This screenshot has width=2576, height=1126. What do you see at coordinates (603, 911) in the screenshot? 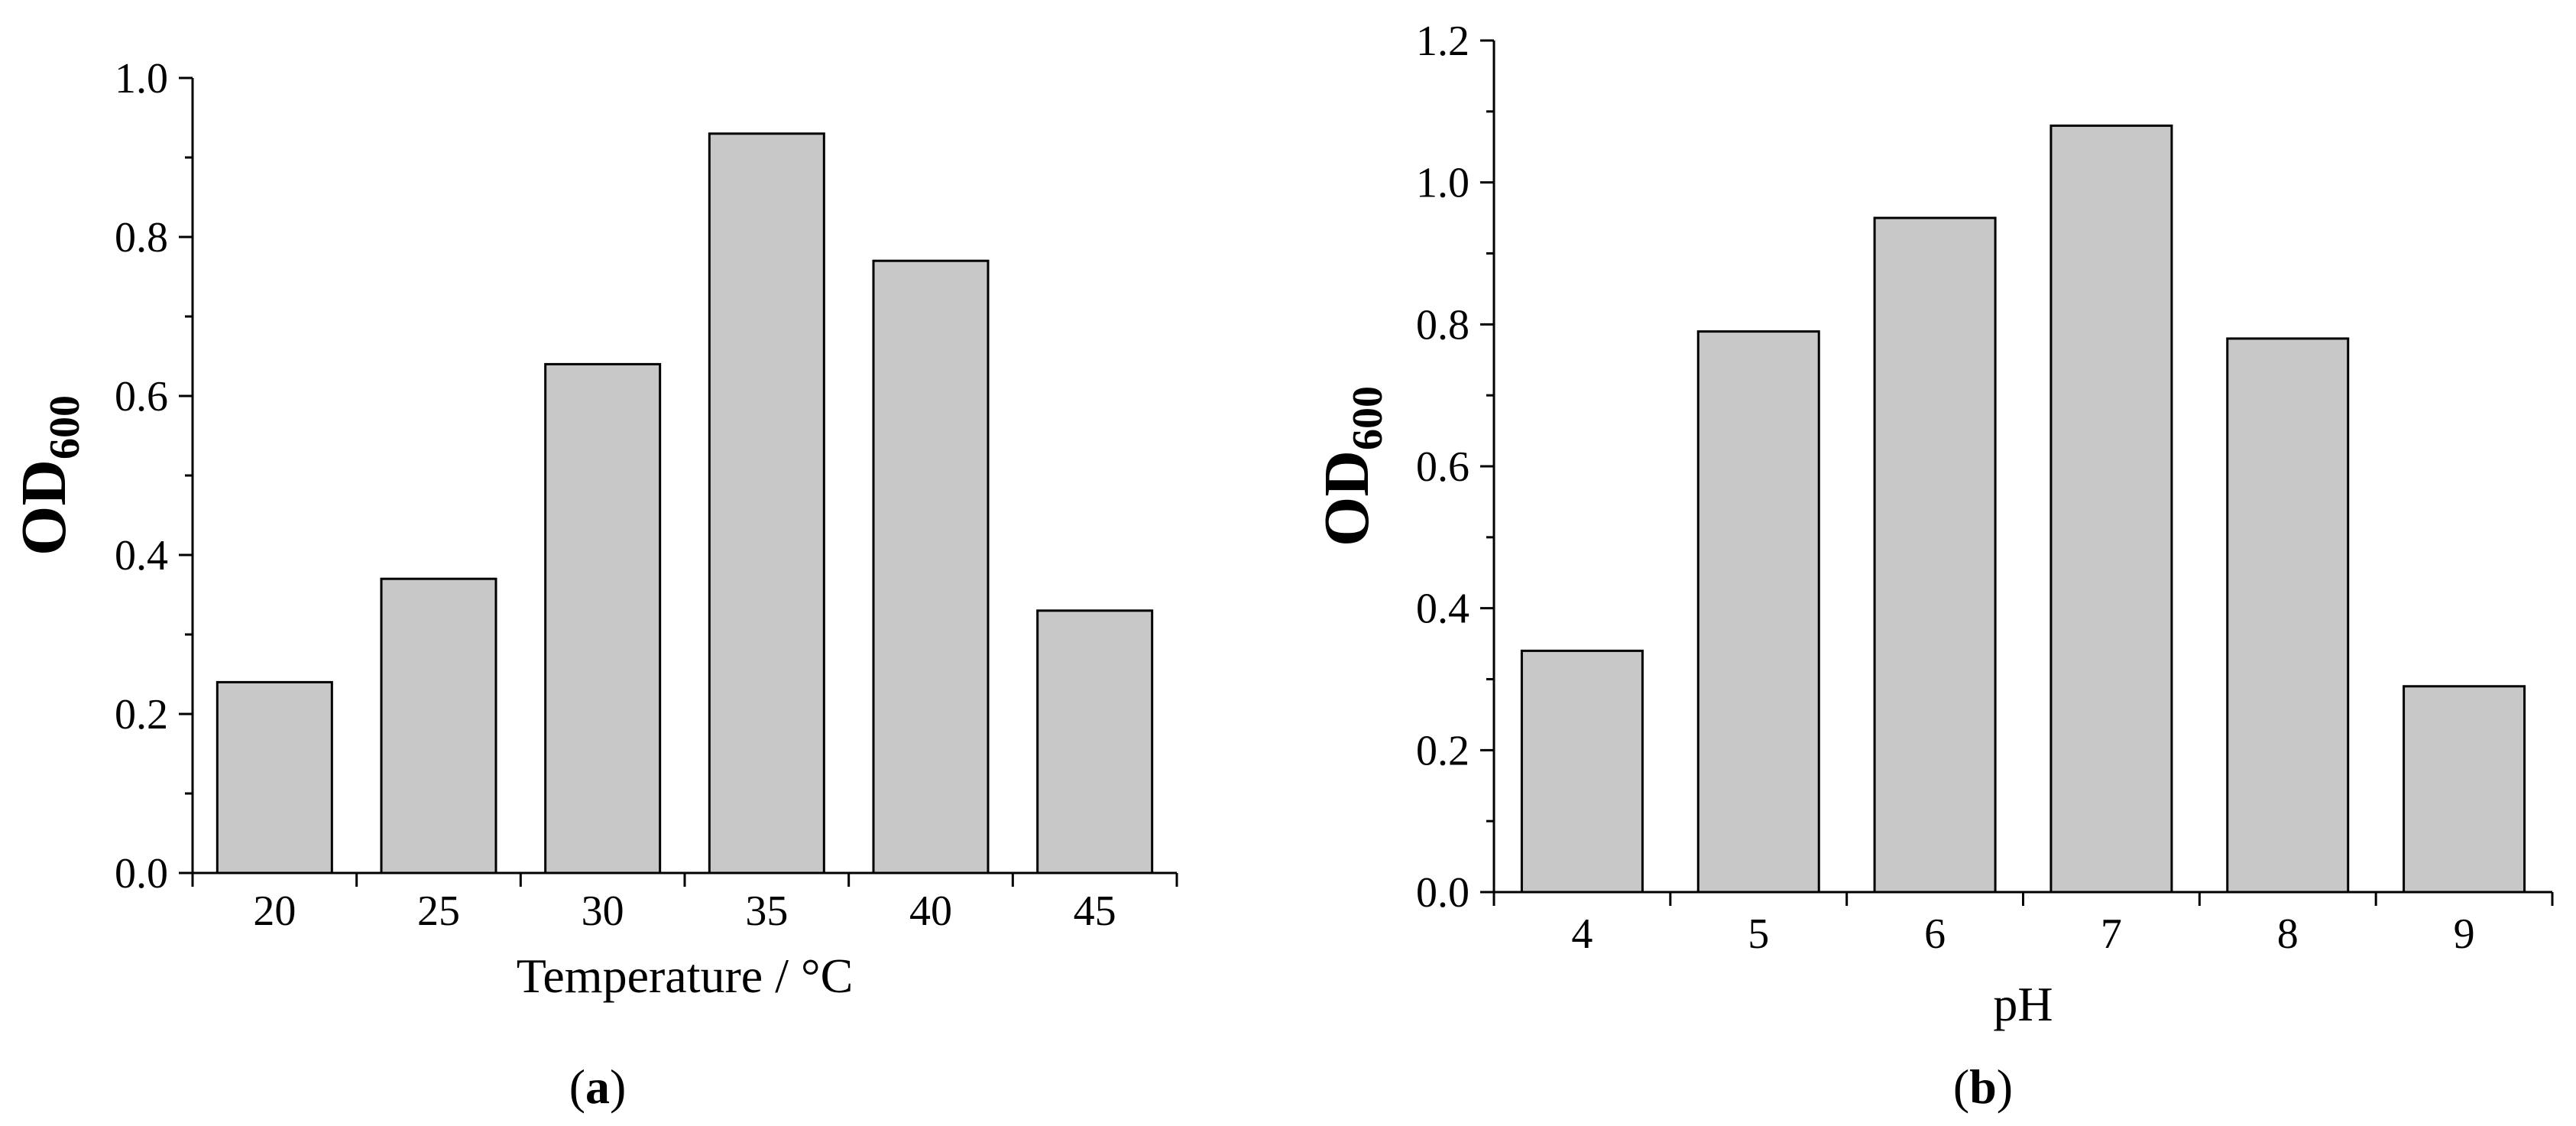
I see `x-tick-label: 30` at bounding box center [603, 911].